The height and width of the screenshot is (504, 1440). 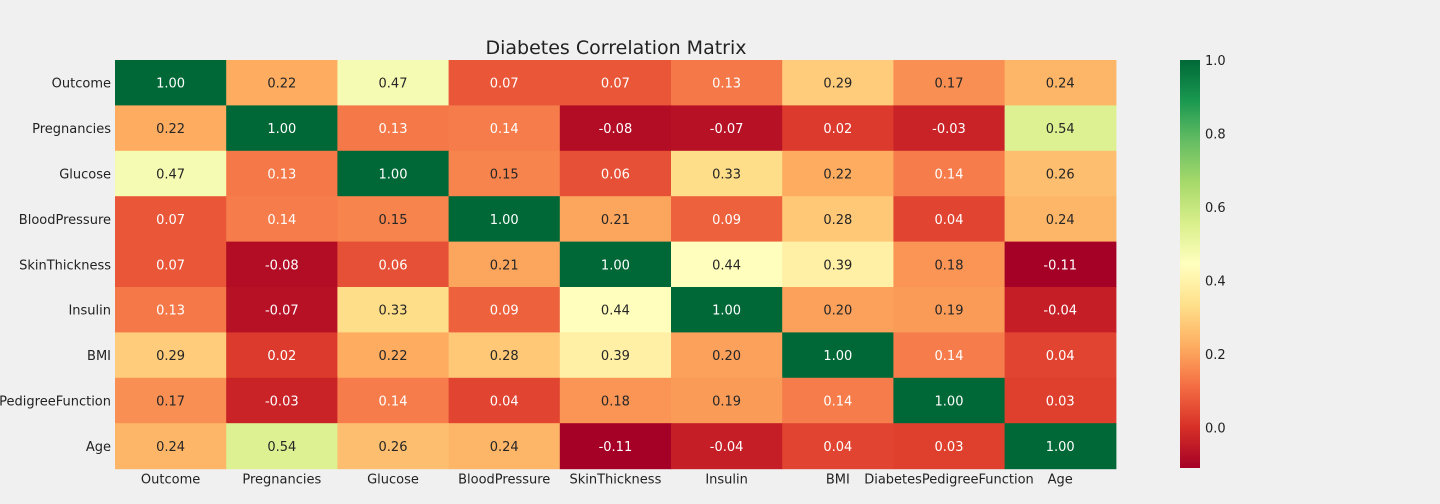 I want to click on cell-value-label-7-6: 0.14, so click(x=837, y=402).